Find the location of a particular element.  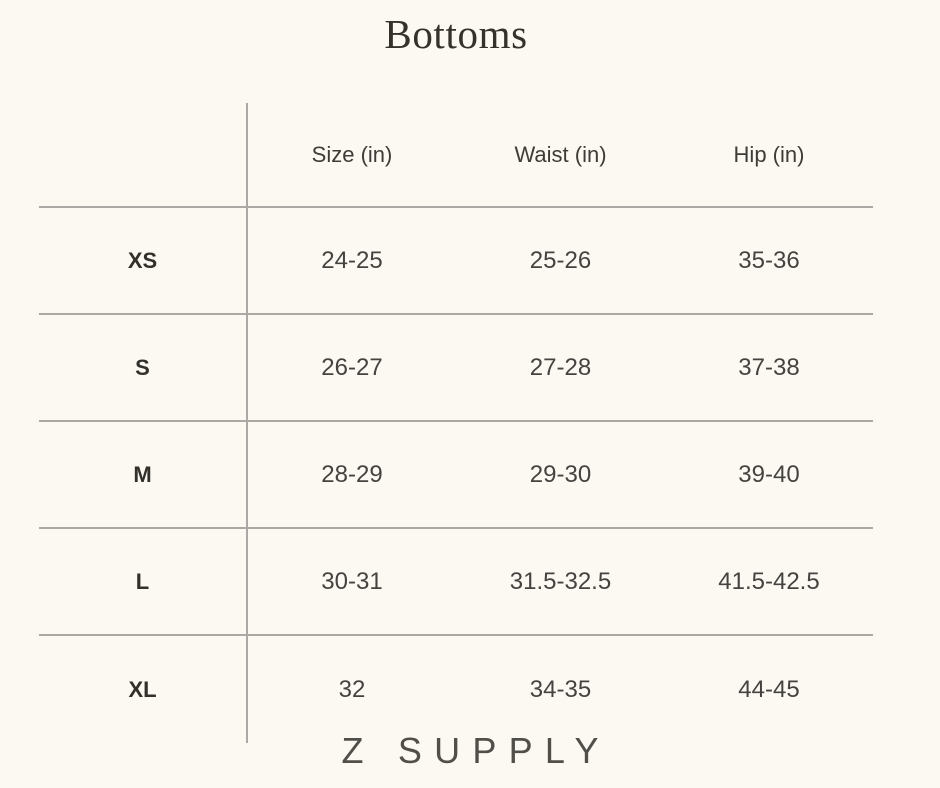

page-title: Bottoms is located at coordinates (456, 34).